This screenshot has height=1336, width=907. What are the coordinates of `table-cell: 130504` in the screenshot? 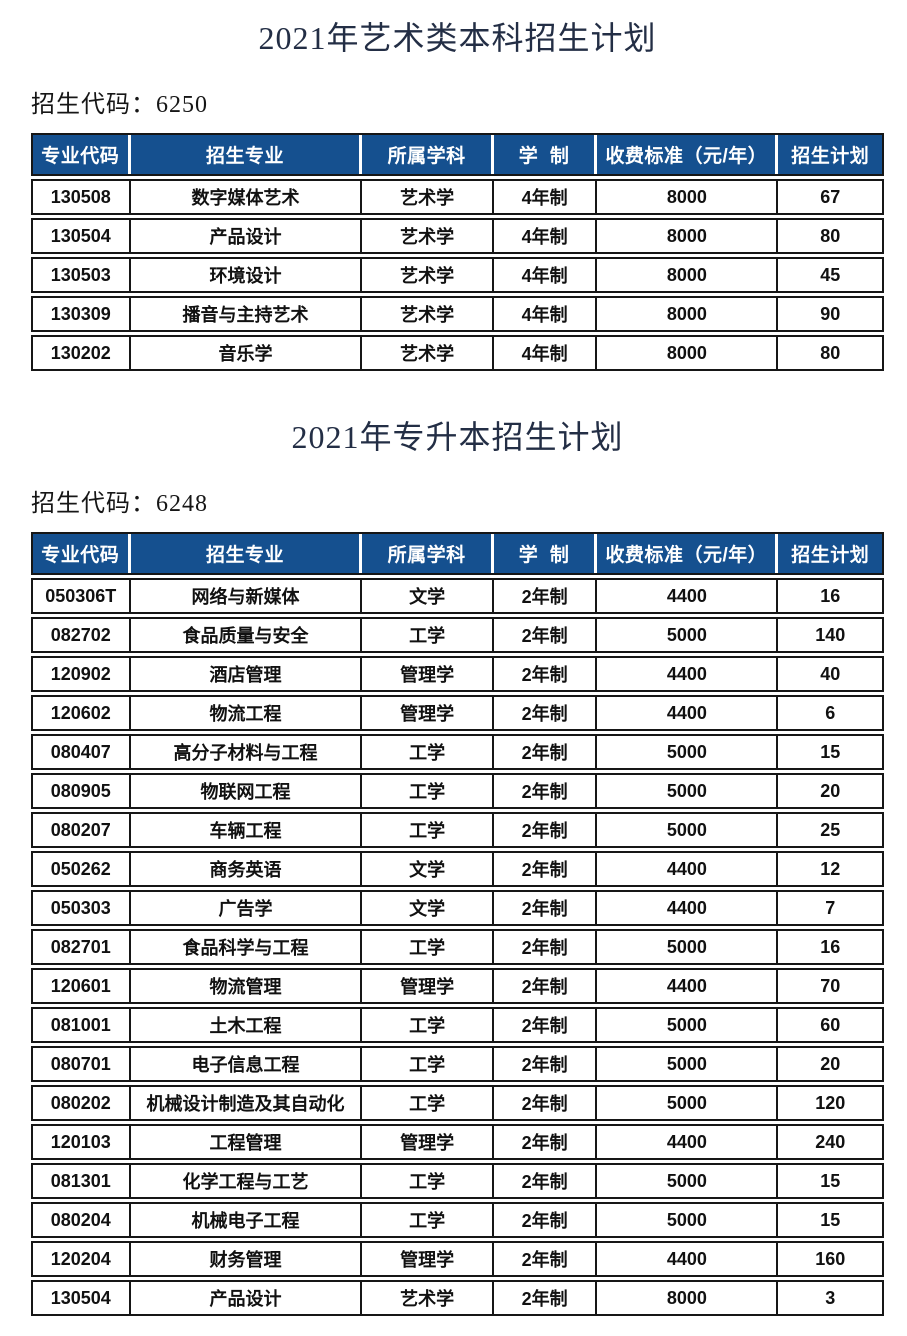 It's located at (82, 236).